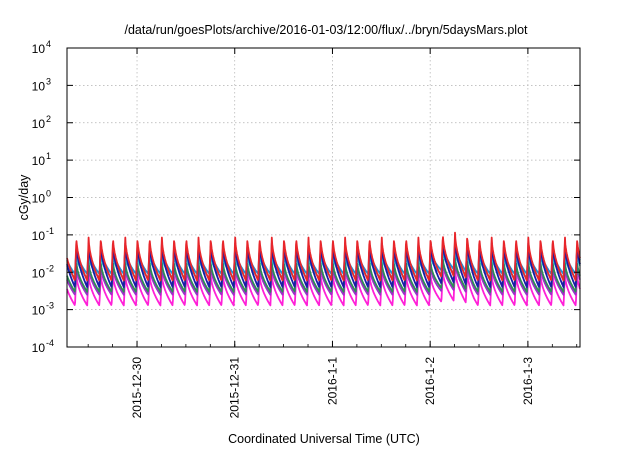 The image size is (640, 453). I want to click on y-tick-label-exponent: 4, so click(48, 44).